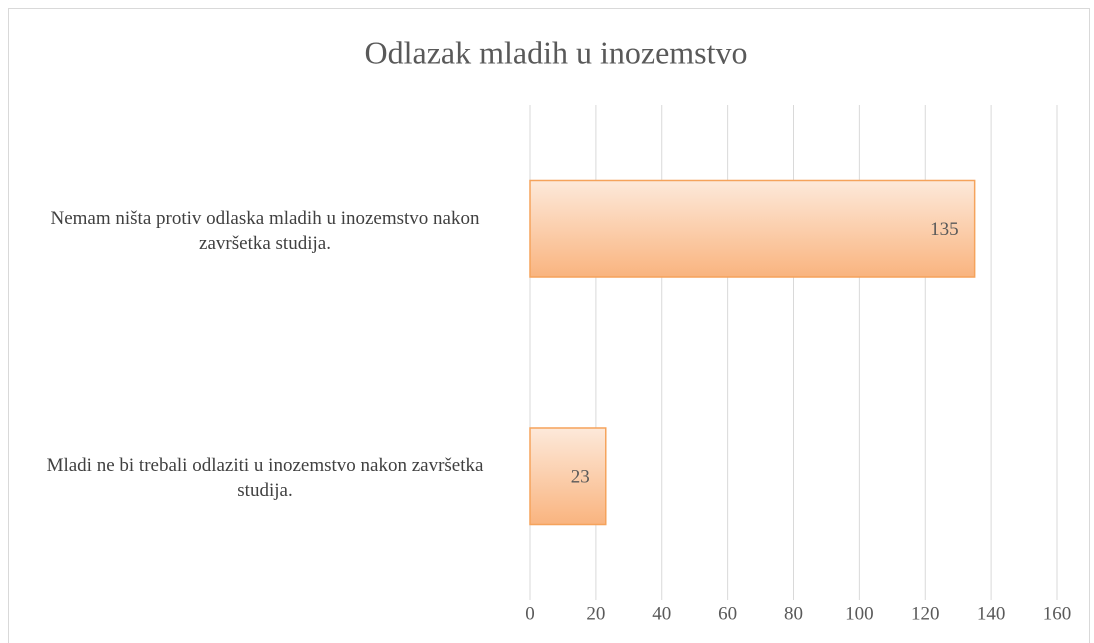 Image resolution: width=1094 pixels, height=643 pixels. I want to click on x-tick-label: 100, so click(859, 613).